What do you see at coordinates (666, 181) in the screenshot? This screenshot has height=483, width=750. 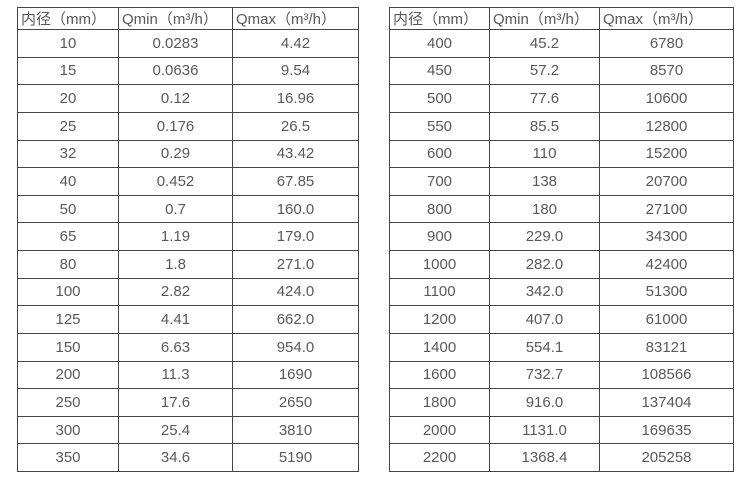 I see `table-cell: 20700` at bounding box center [666, 181].